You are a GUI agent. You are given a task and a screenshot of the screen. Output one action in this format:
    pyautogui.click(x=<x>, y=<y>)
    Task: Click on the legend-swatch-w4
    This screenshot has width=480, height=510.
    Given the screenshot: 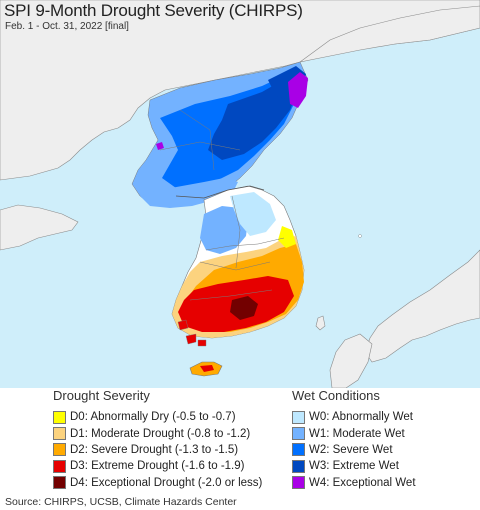 What is the action you would take?
    pyautogui.click(x=298, y=483)
    